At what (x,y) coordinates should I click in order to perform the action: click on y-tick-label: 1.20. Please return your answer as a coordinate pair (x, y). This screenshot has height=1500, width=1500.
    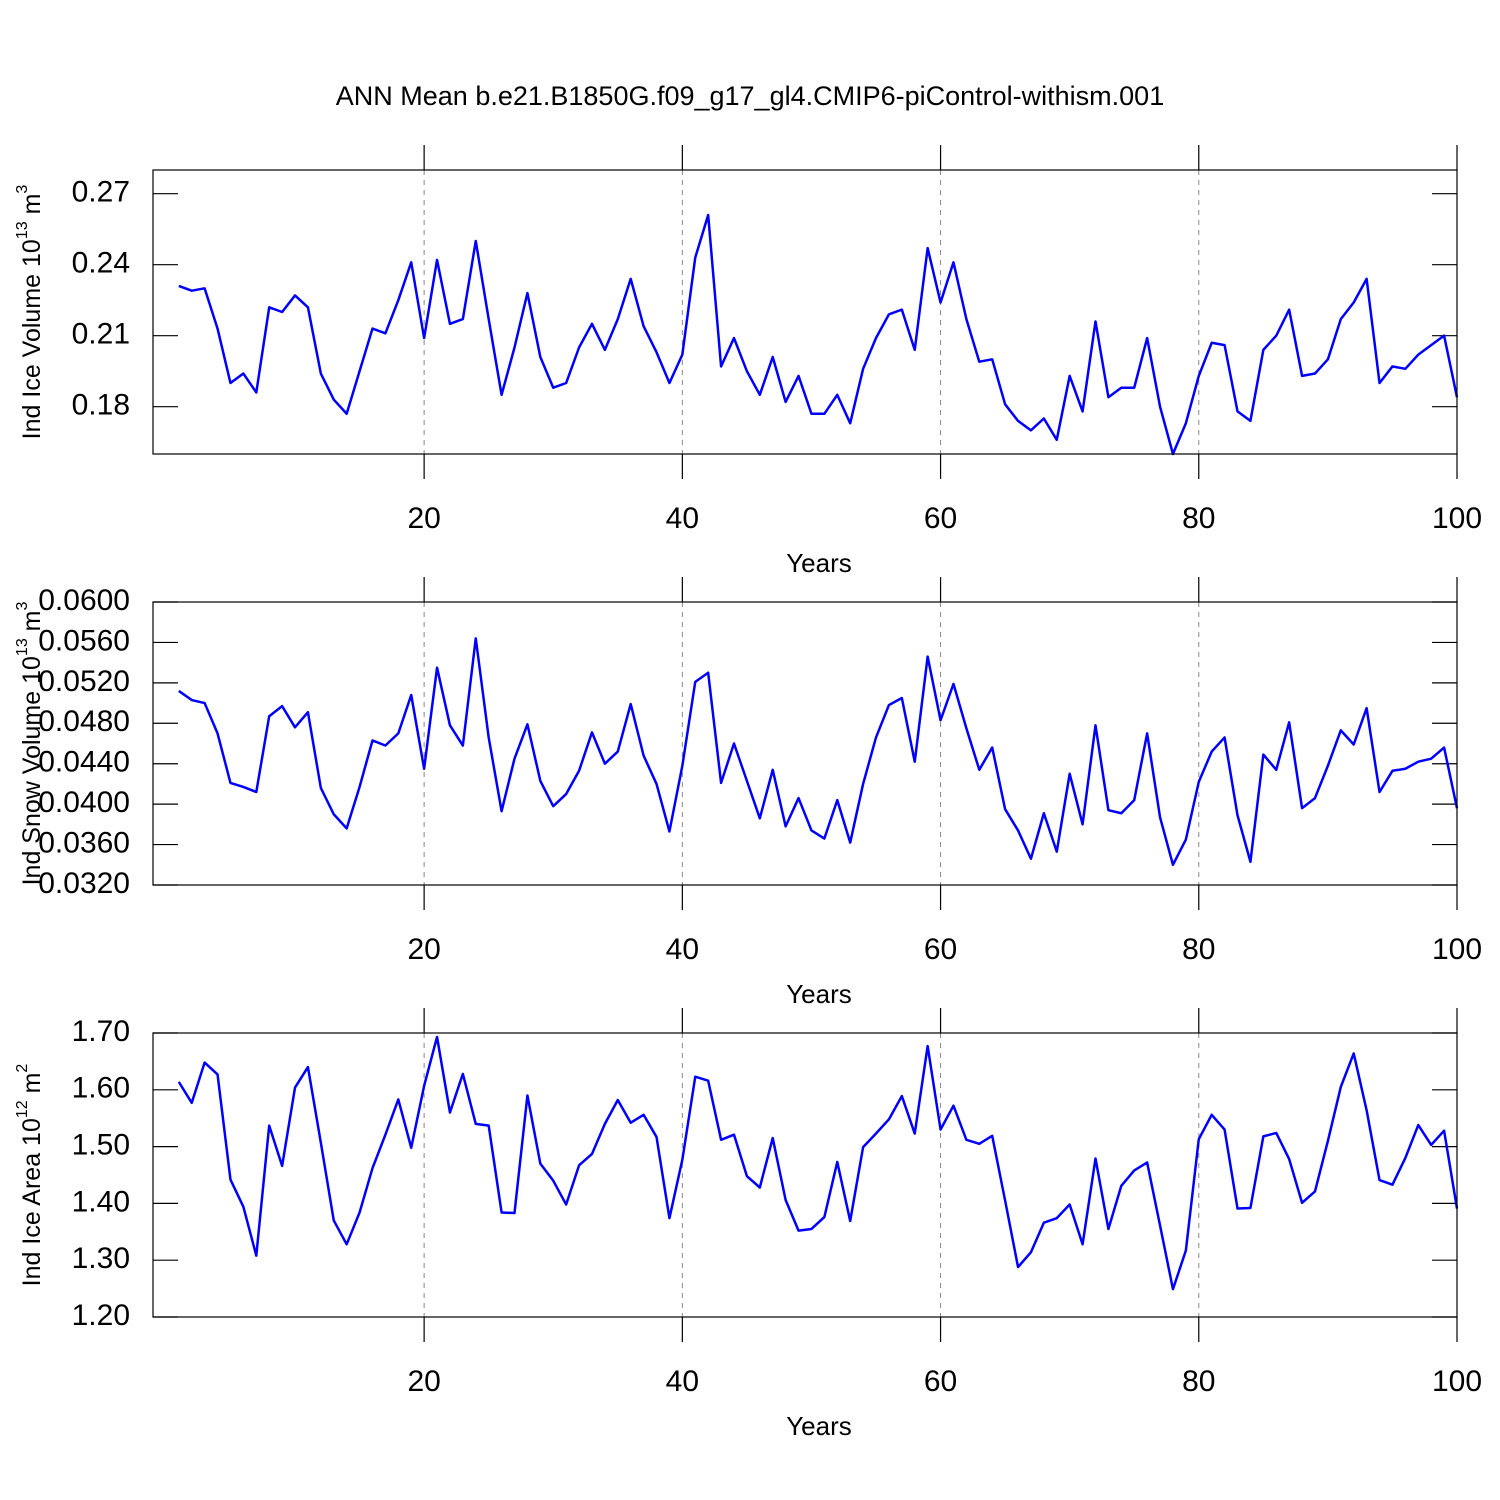
    Looking at the image, I should click on (101, 1315).